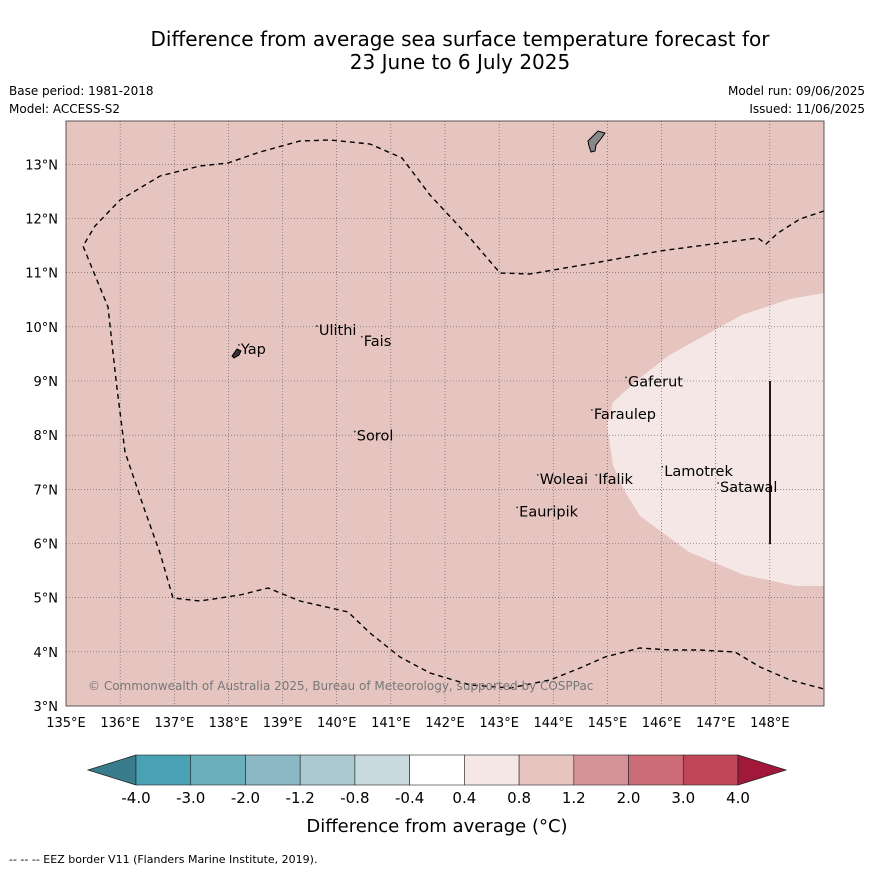 Image resolution: width=873 pixels, height=873 pixels. Describe the element at coordinates (554, 723) in the screenshot. I see `lon-tick-label: 144°E` at that location.